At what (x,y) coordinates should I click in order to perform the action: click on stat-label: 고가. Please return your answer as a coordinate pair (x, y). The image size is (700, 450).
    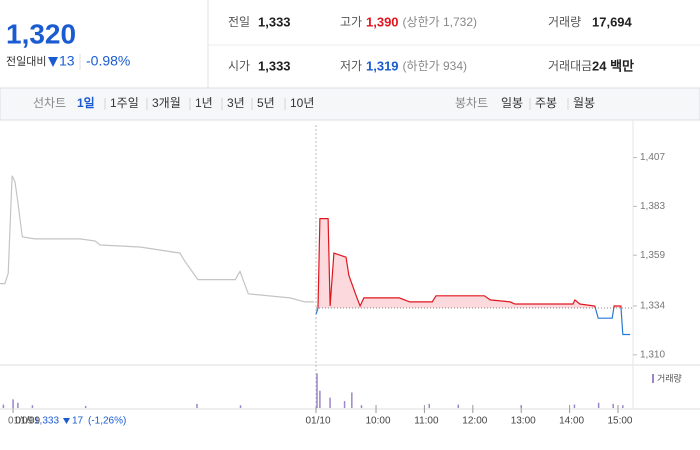
    Looking at the image, I should click on (351, 22).